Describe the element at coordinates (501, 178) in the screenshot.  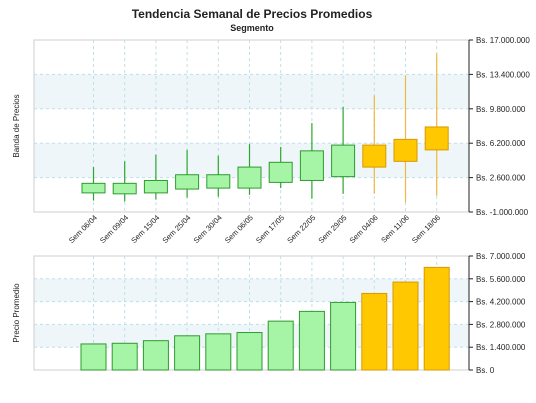
I see `y-tick-label: Bs. 2.600.000` at that location.